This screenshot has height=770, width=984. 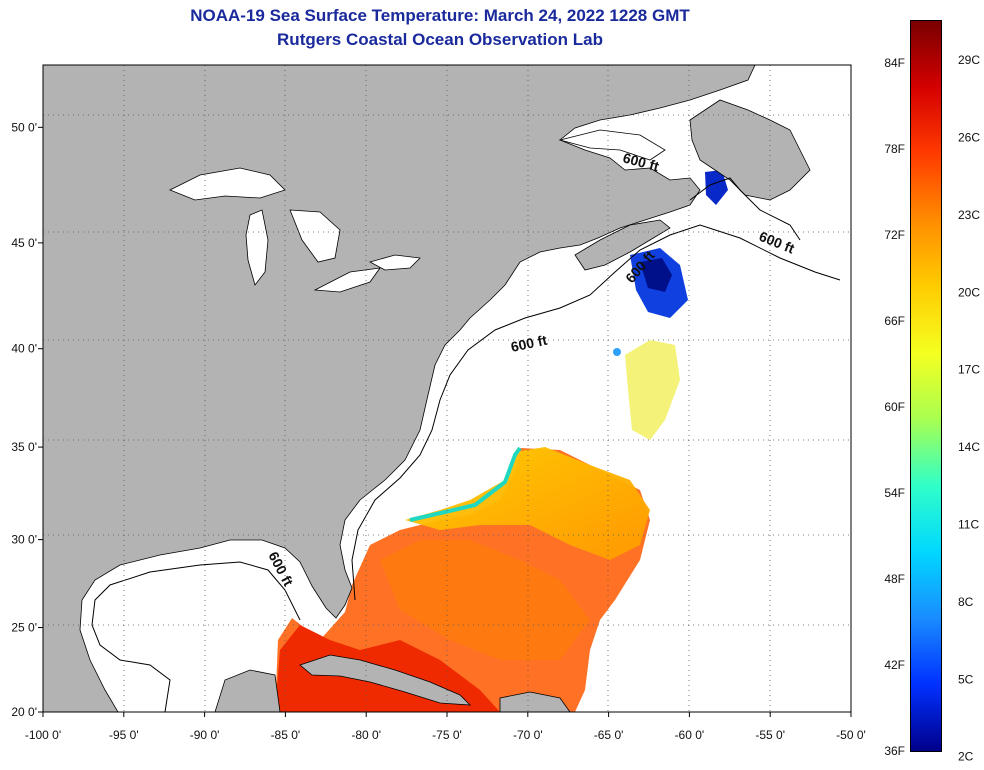 I want to click on lat-tick-label: 35 0', so click(x=24, y=447).